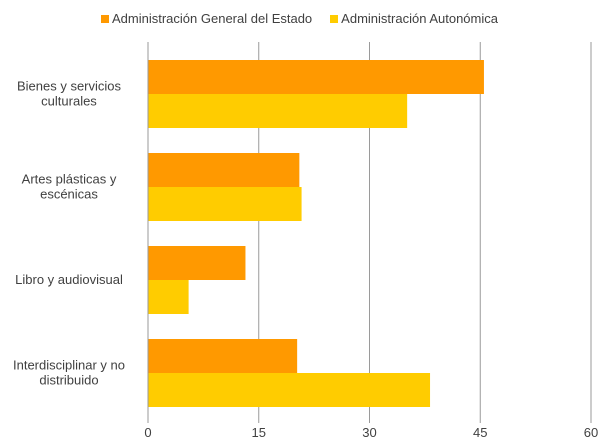 Image resolution: width=599 pixels, height=441 pixels. I want to click on x-tick-label: 45, so click(480, 432).